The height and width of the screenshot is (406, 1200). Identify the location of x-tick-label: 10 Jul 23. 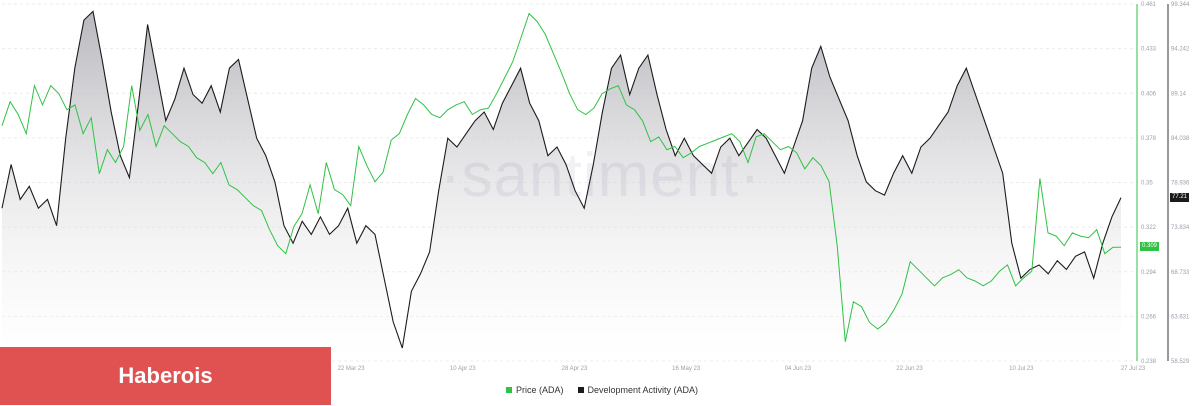
(1021, 369).